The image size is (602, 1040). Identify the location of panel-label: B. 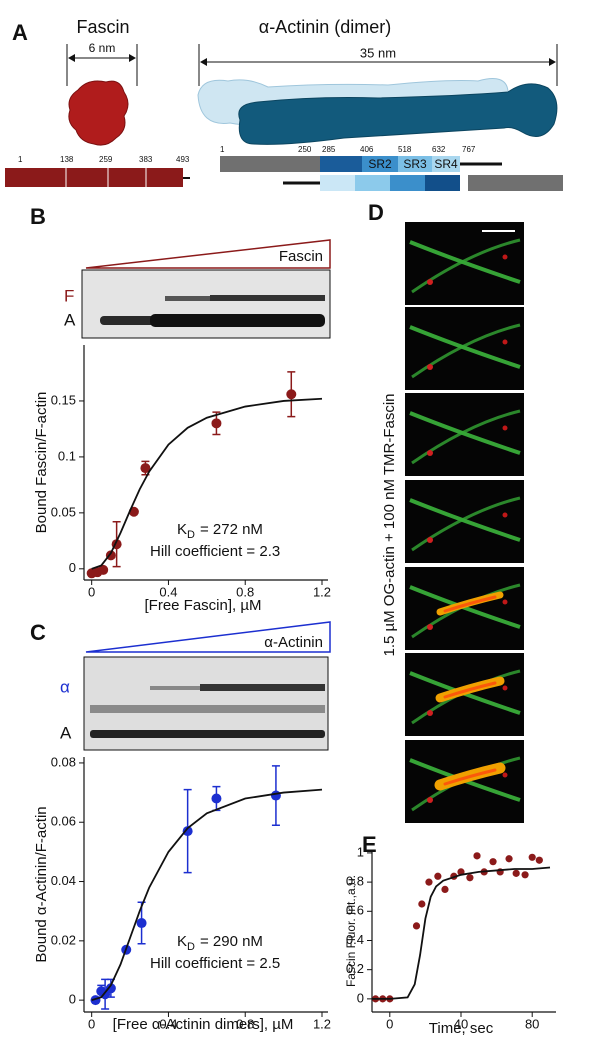
(38, 216).